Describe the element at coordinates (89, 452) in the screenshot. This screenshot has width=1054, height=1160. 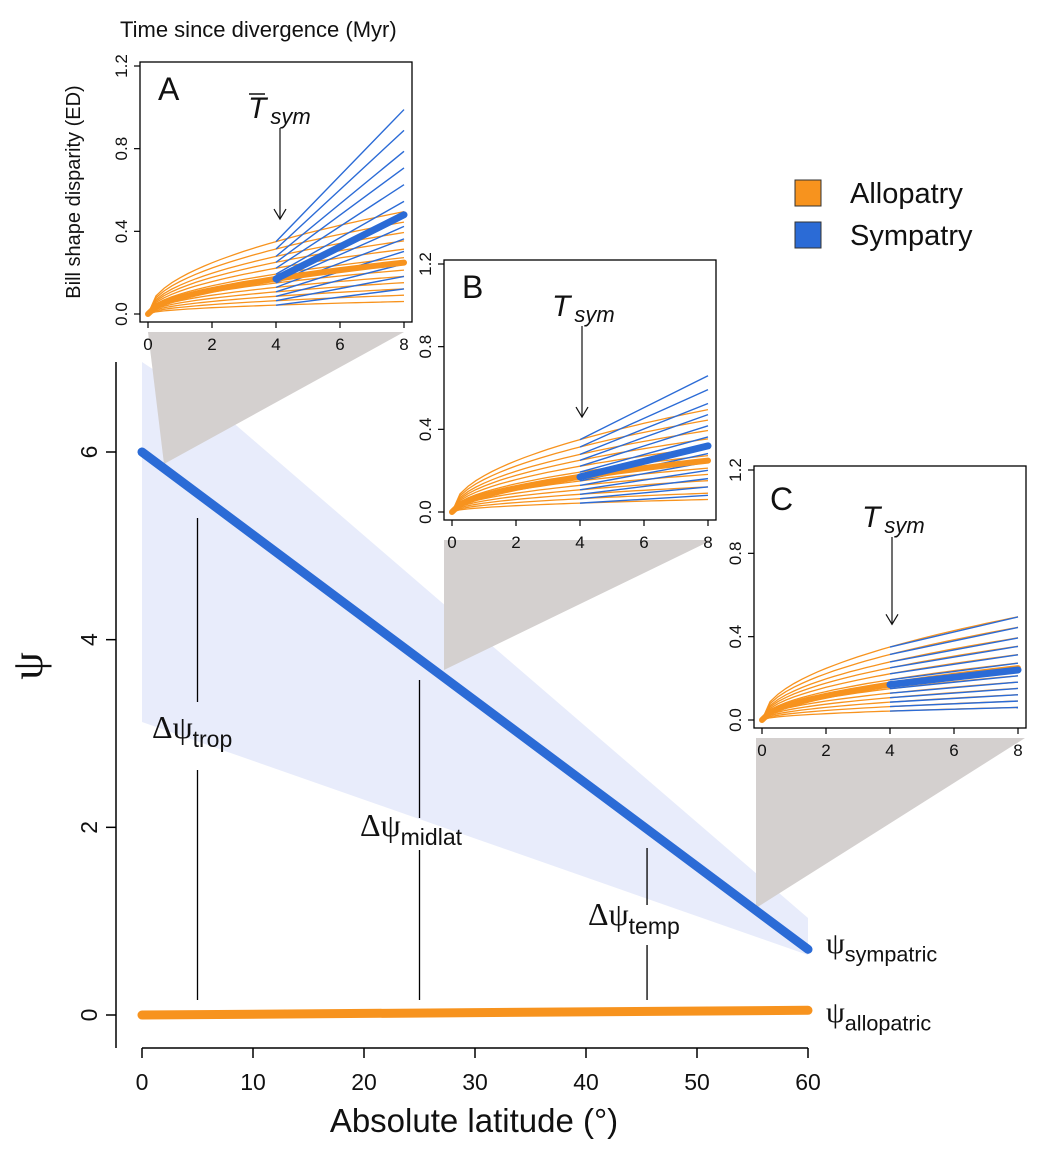
I see `main-y-tick-label: 6` at that location.